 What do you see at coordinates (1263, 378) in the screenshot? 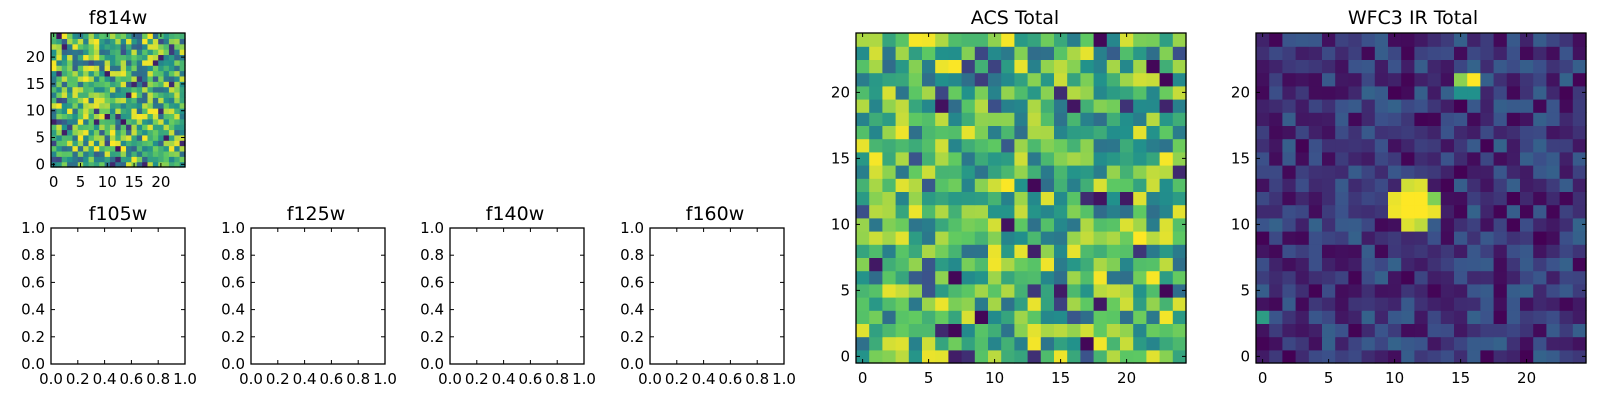
I see `x-tick-label: 0` at bounding box center [1263, 378].